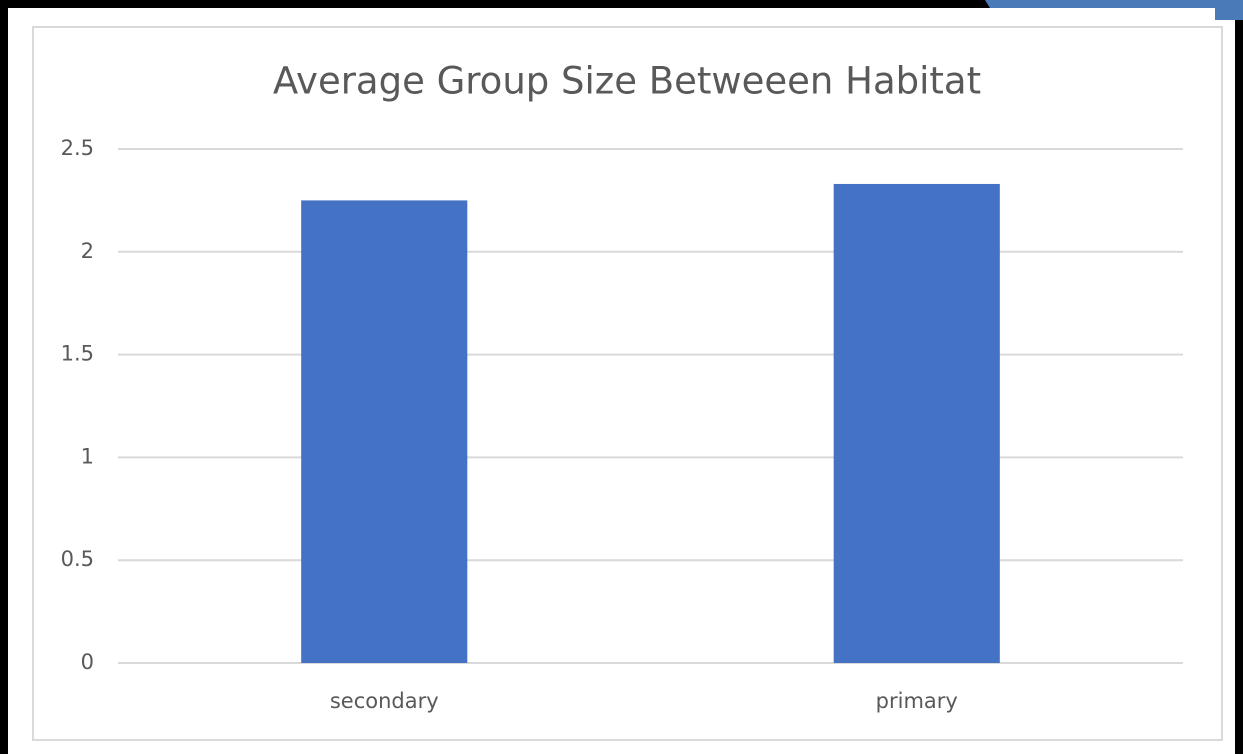 The image size is (1243, 754). I want to click on x-tick-label: primary, so click(917, 701).